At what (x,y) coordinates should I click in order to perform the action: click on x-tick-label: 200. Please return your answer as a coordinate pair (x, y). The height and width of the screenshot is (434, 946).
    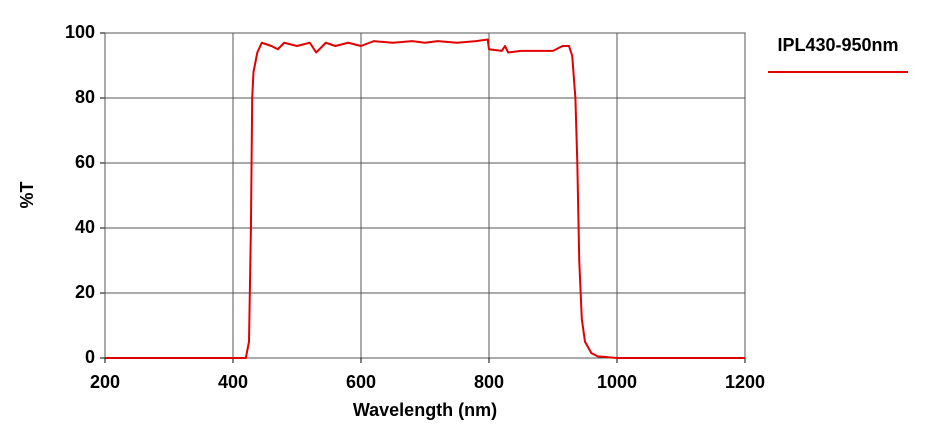
    Looking at the image, I should click on (105, 382).